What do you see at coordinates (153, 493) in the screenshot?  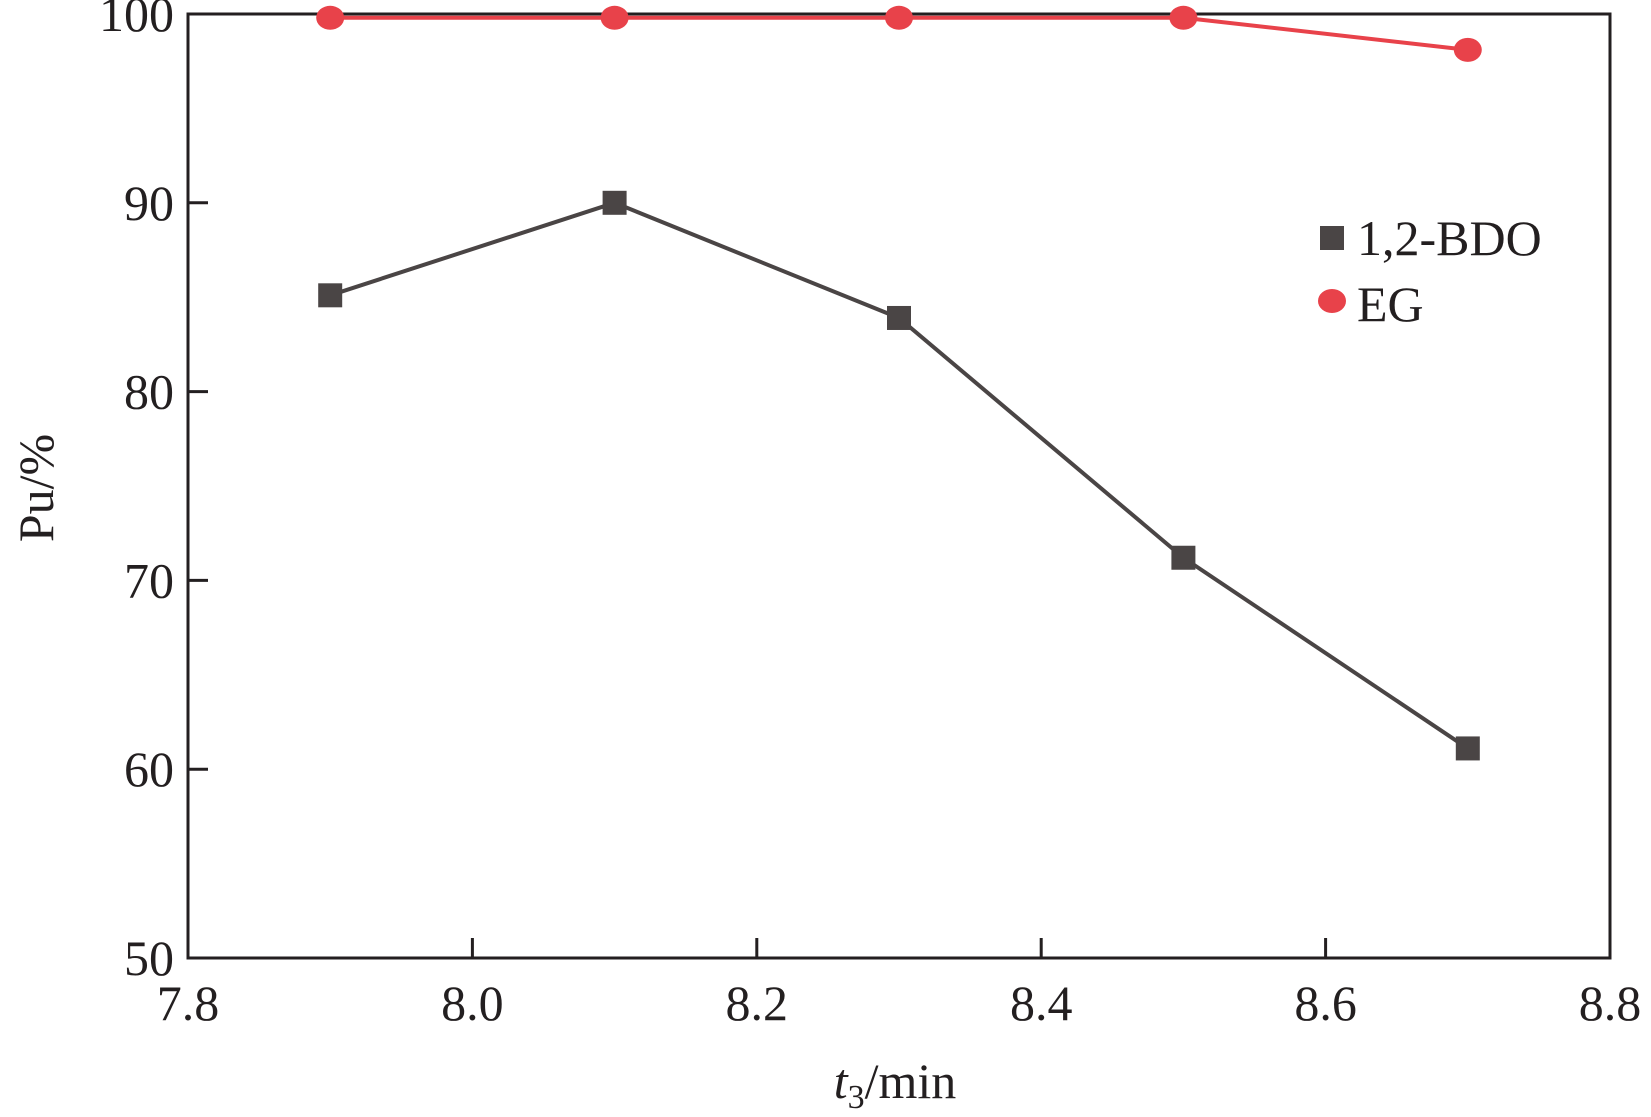 I see `y-axis-ticks: 50 60 70 80 90 100` at bounding box center [153, 493].